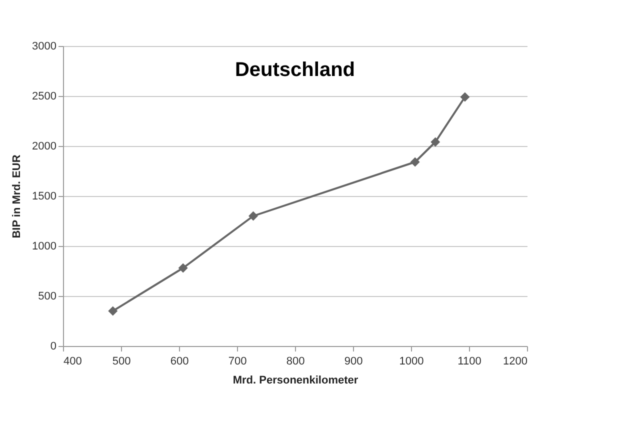 This screenshot has width=630, height=433. What do you see at coordinates (470, 362) in the screenshot?
I see `x-tick-label: 1100` at bounding box center [470, 362].